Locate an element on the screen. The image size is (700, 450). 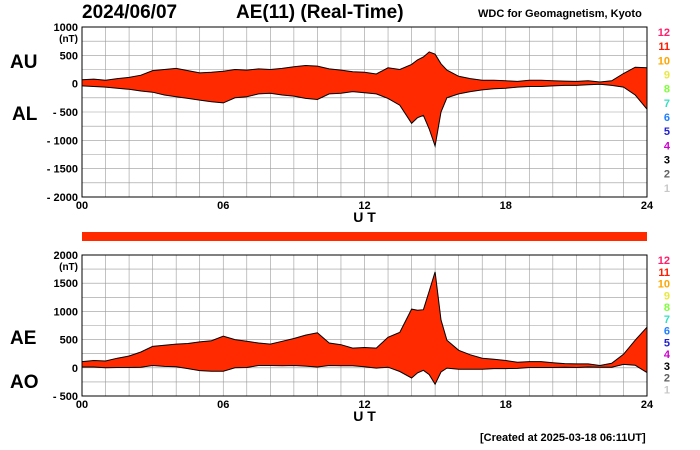
series-line-al is located at coordinates (364, 115).